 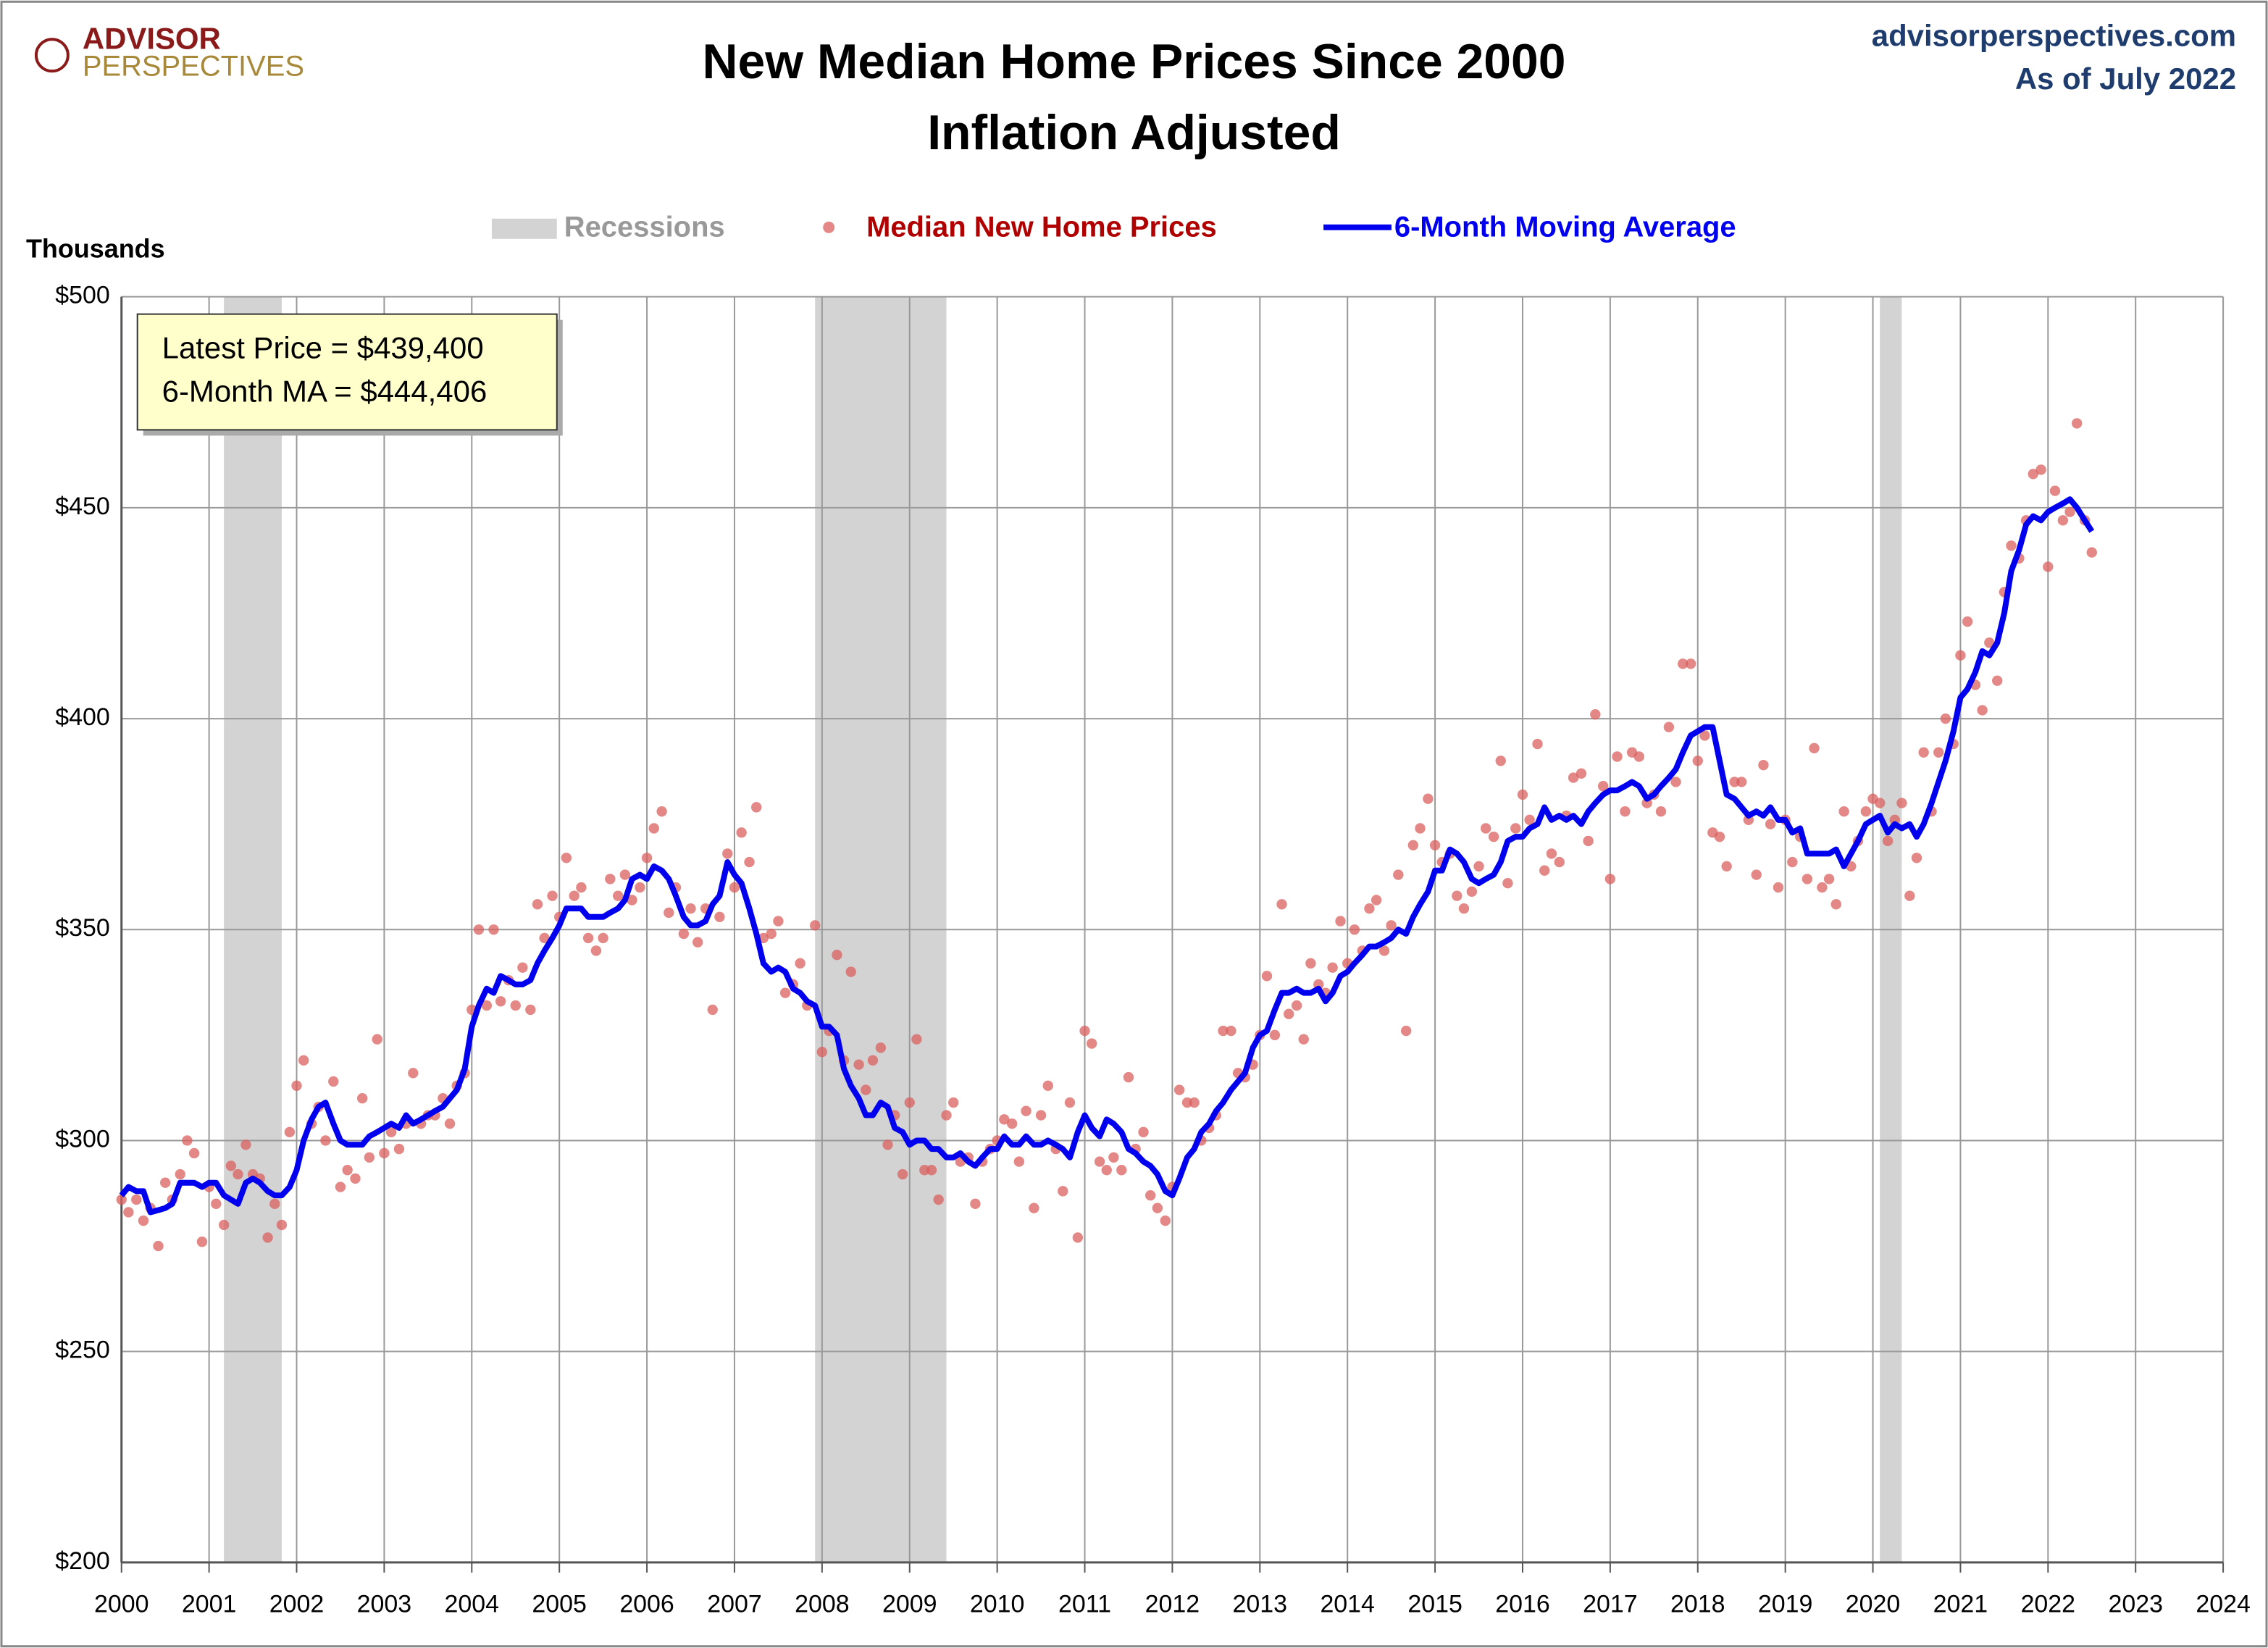 What do you see at coordinates (829, 227) in the screenshot?
I see `legend-swatch` at bounding box center [829, 227].